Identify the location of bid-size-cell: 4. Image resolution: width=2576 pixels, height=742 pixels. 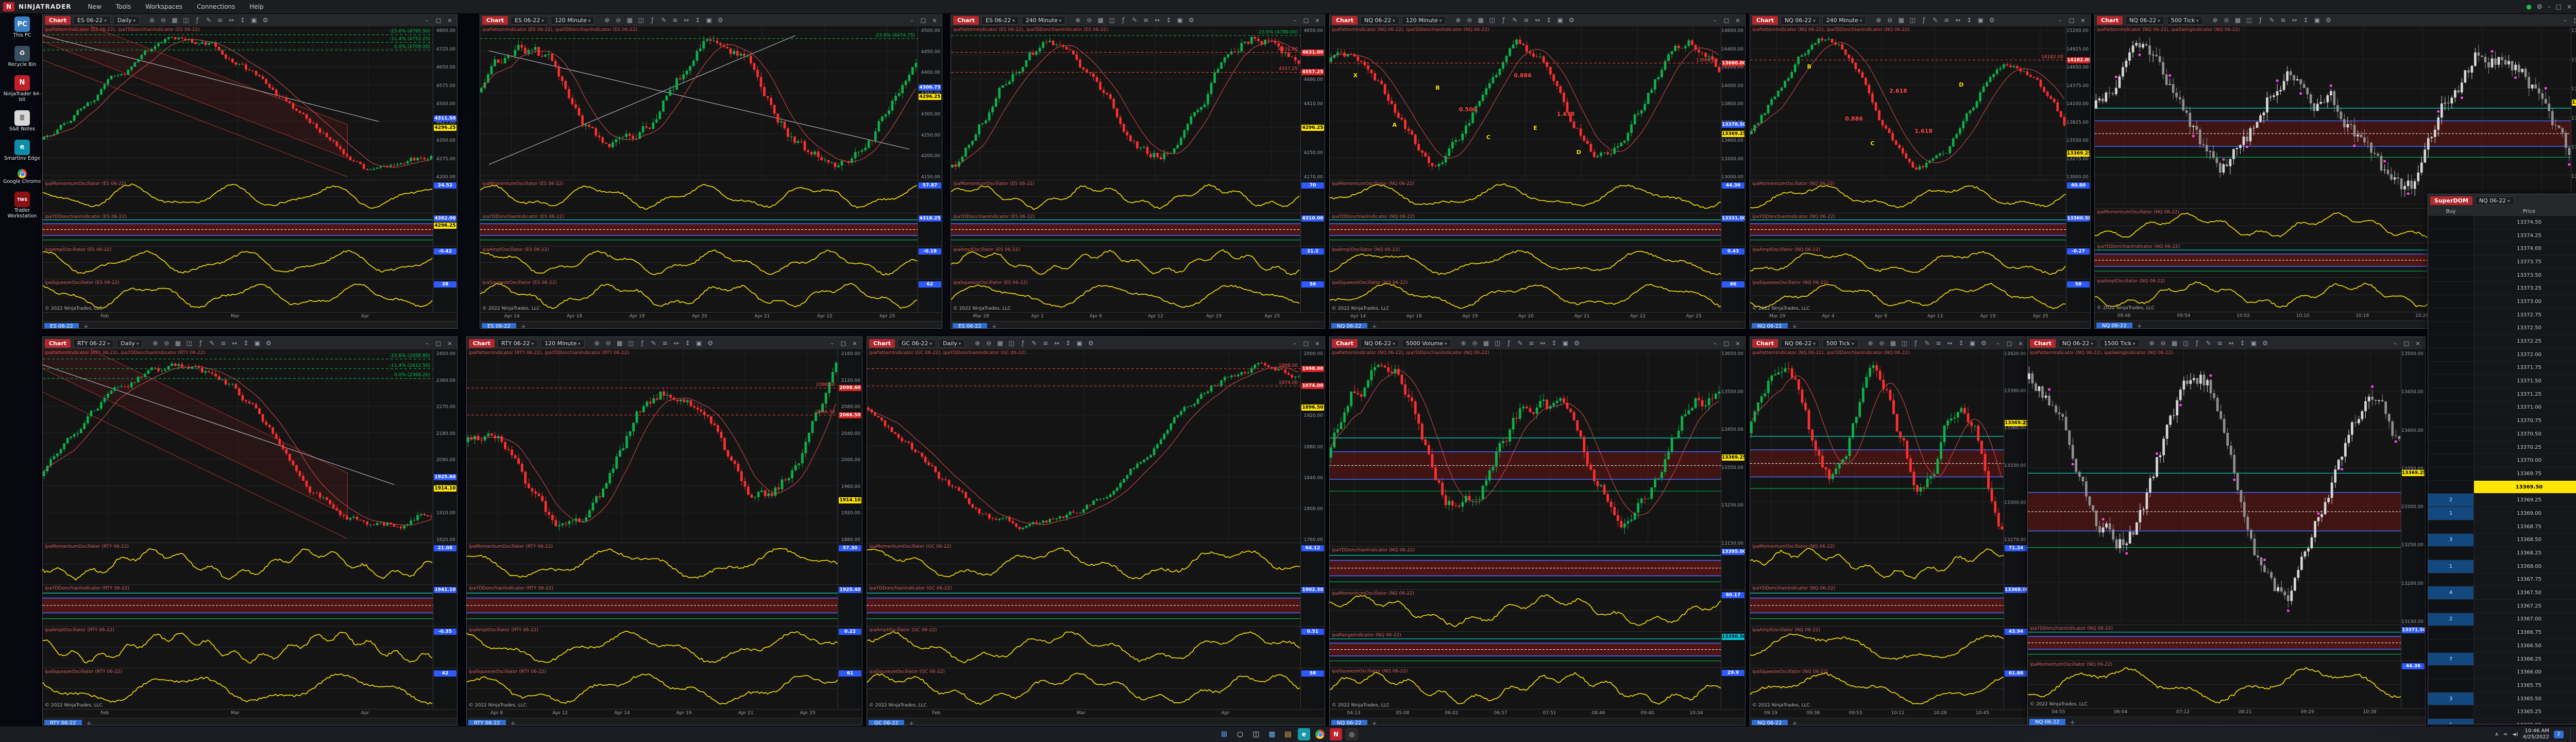
(2450, 592).